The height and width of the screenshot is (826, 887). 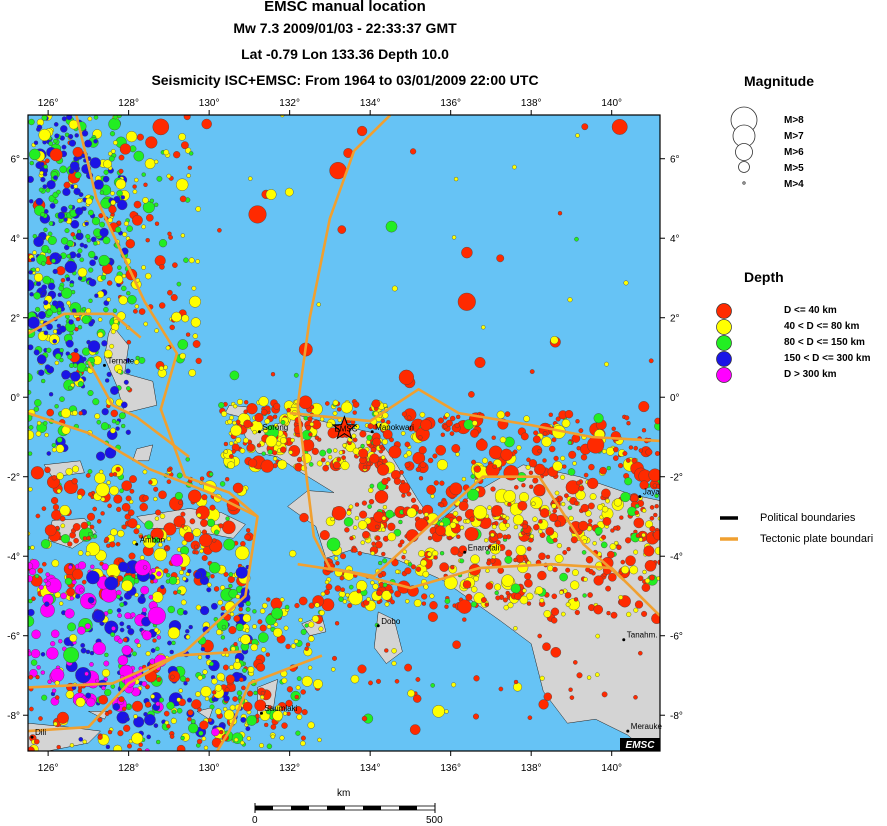 What do you see at coordinates (647, 726) in the screenshot?
I see `place-label: Merauke` at bounding box center [647, 726].